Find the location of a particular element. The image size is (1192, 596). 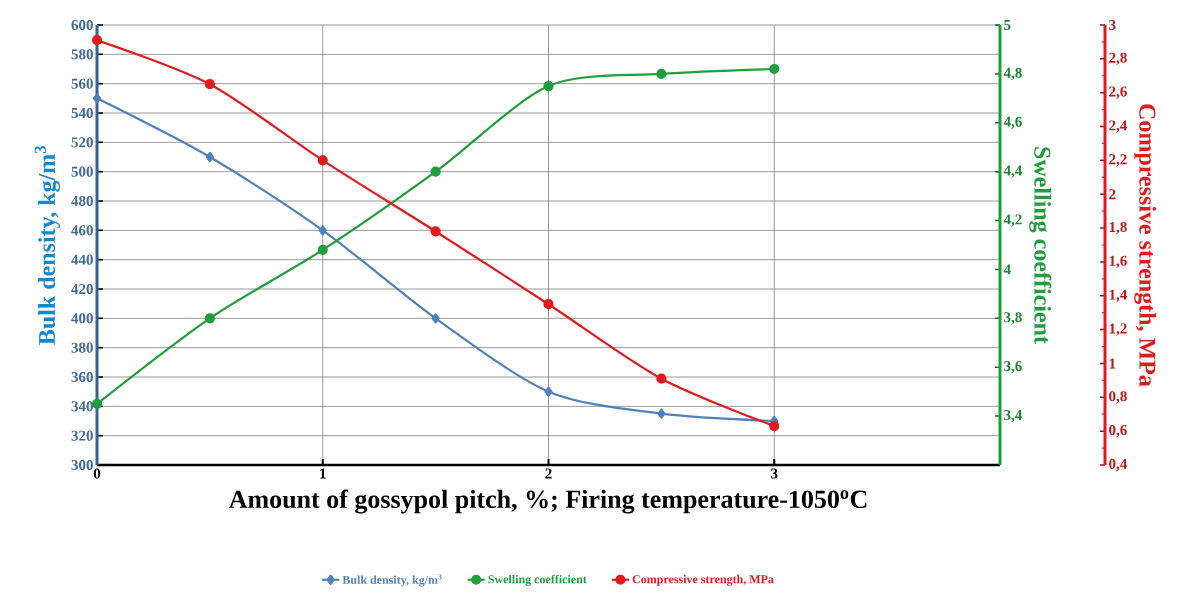

y3-tick-label: 2,4 is located at coordinates (1118, 126).